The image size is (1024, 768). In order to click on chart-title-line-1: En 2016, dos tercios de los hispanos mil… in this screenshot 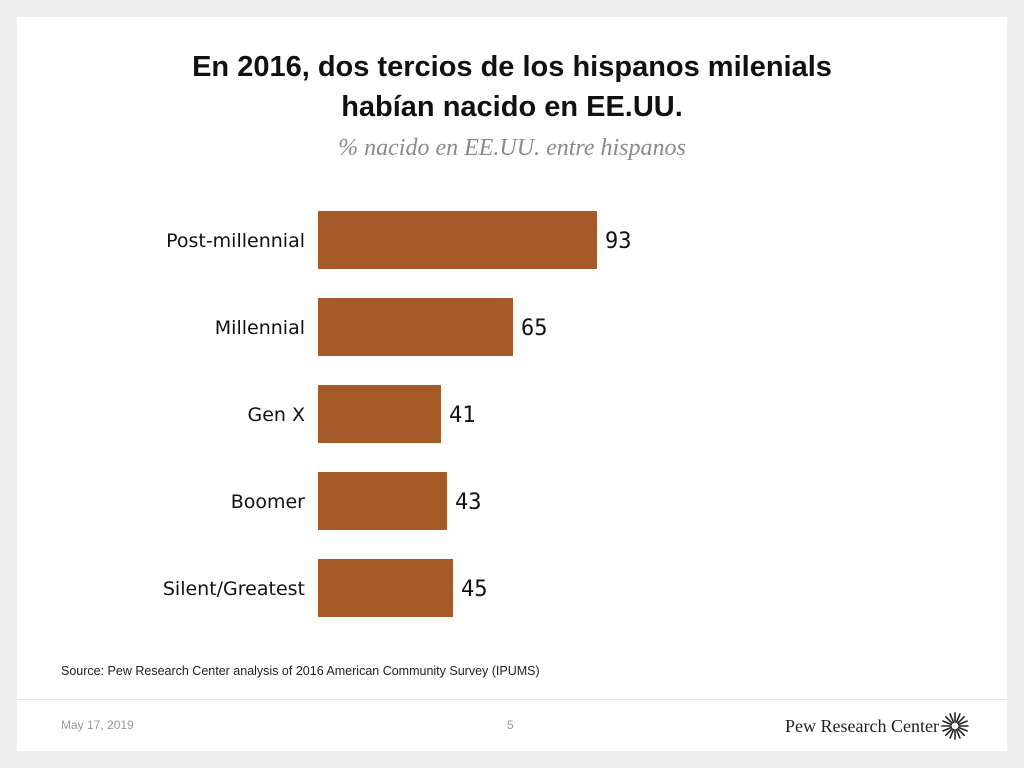, I will do `click(512, 67)`.